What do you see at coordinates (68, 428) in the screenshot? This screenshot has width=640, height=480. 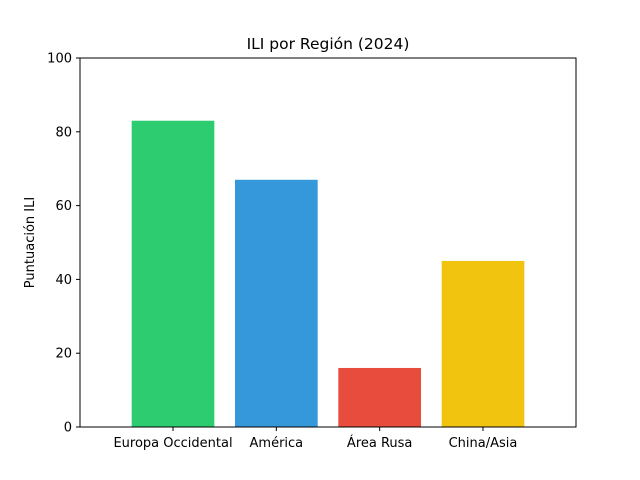 I see `y-tick-label: 0` at bounding box center [68, 428].